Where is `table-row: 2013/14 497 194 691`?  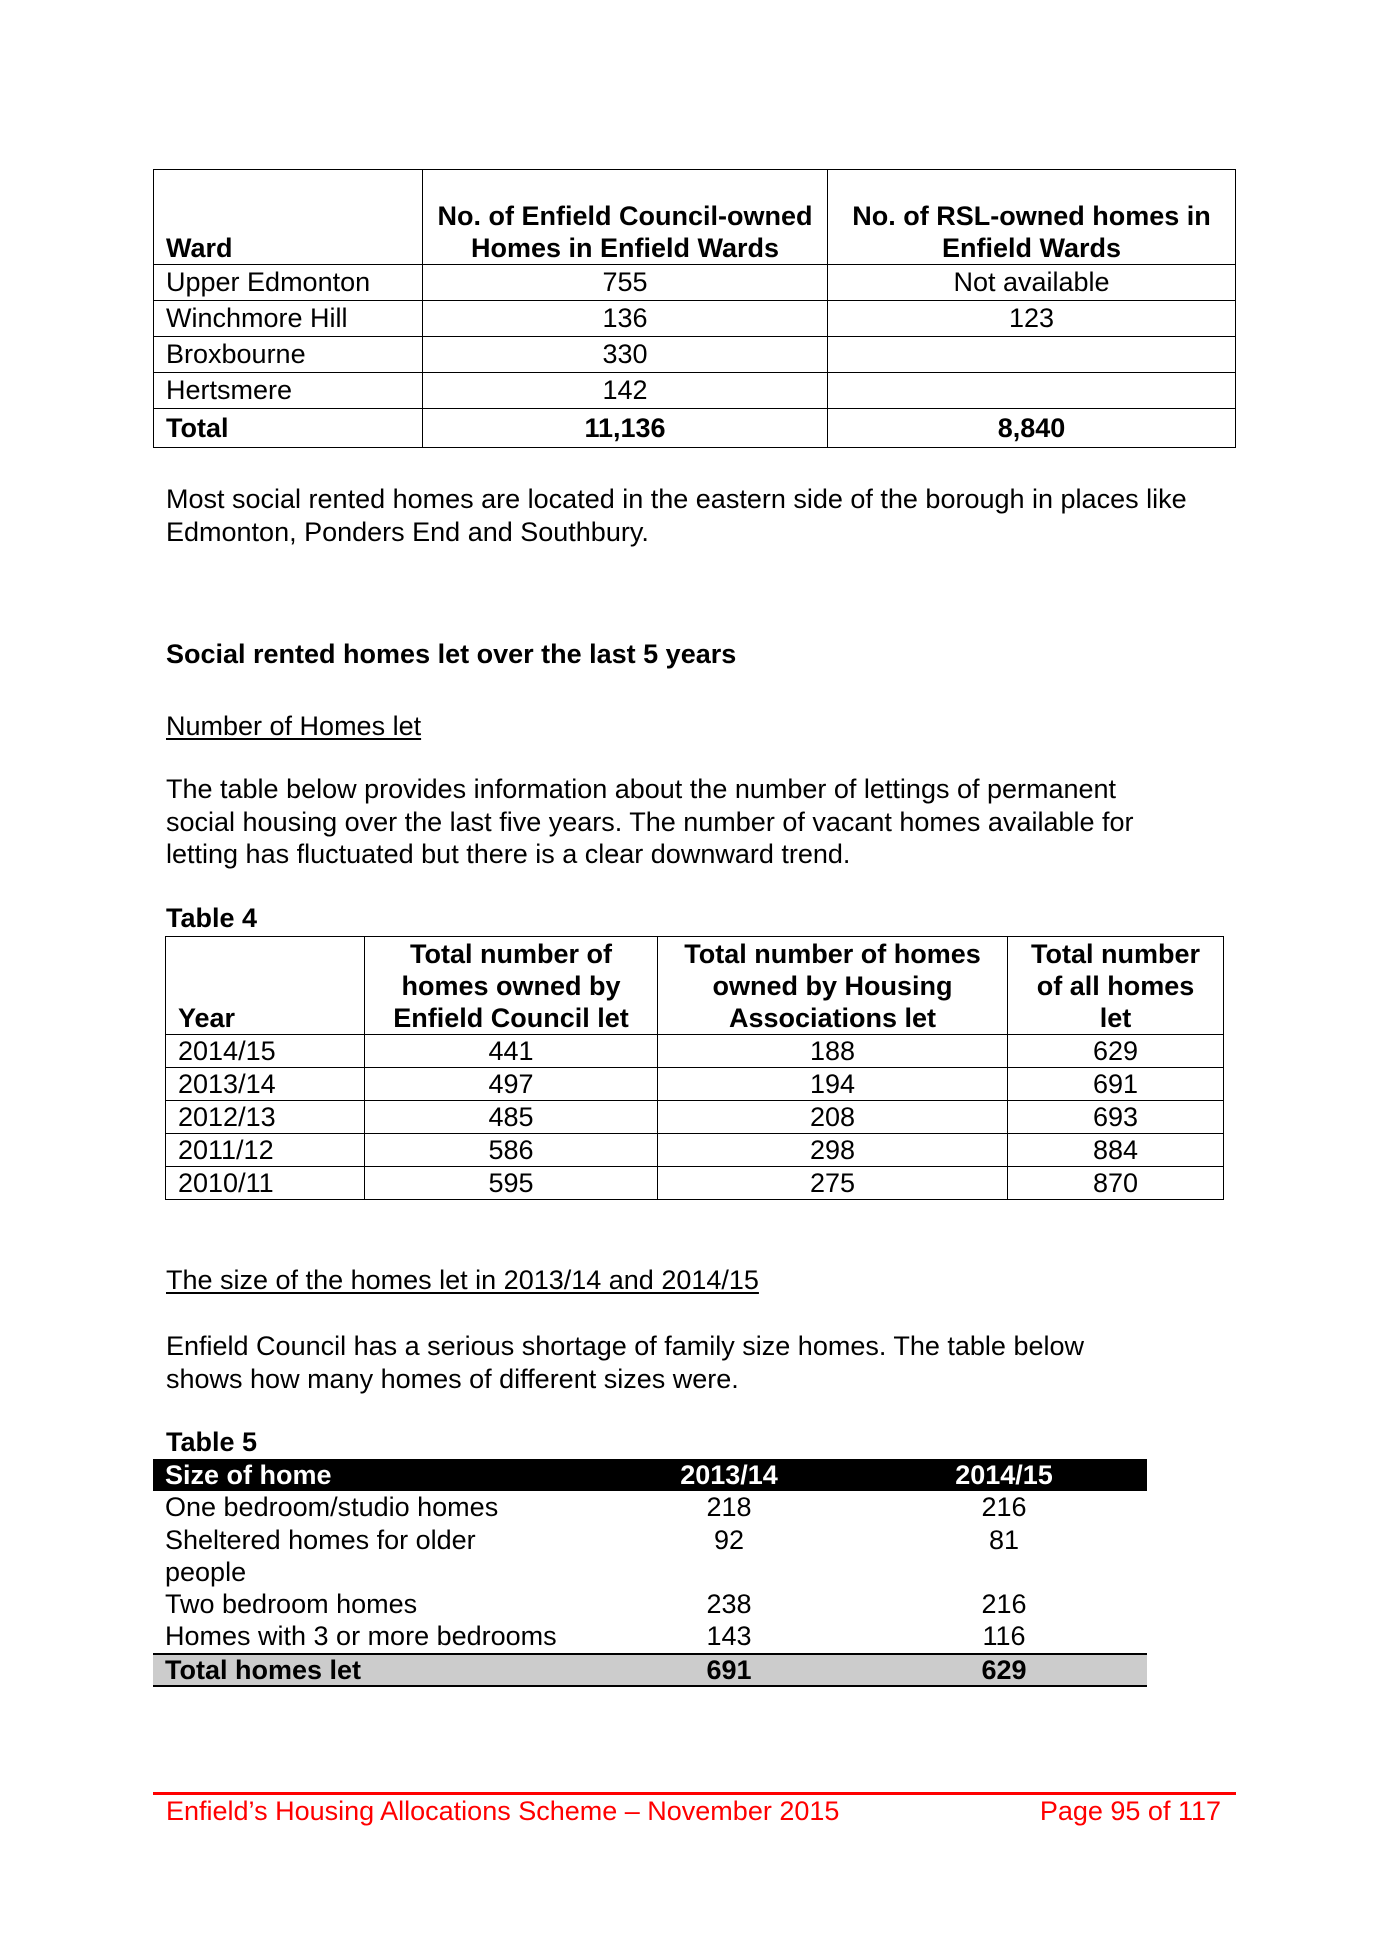
table-row: 2013/14 497 194 691 is located at coordinates (694, 1084).